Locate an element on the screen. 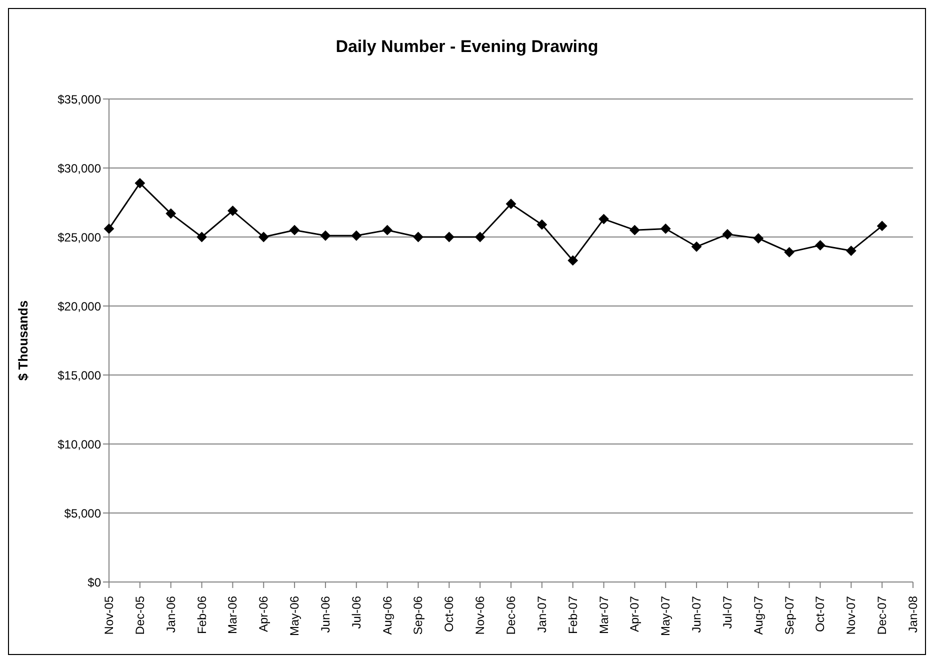  y-tick-label: $15,000 is located at coordinates (80, 375).